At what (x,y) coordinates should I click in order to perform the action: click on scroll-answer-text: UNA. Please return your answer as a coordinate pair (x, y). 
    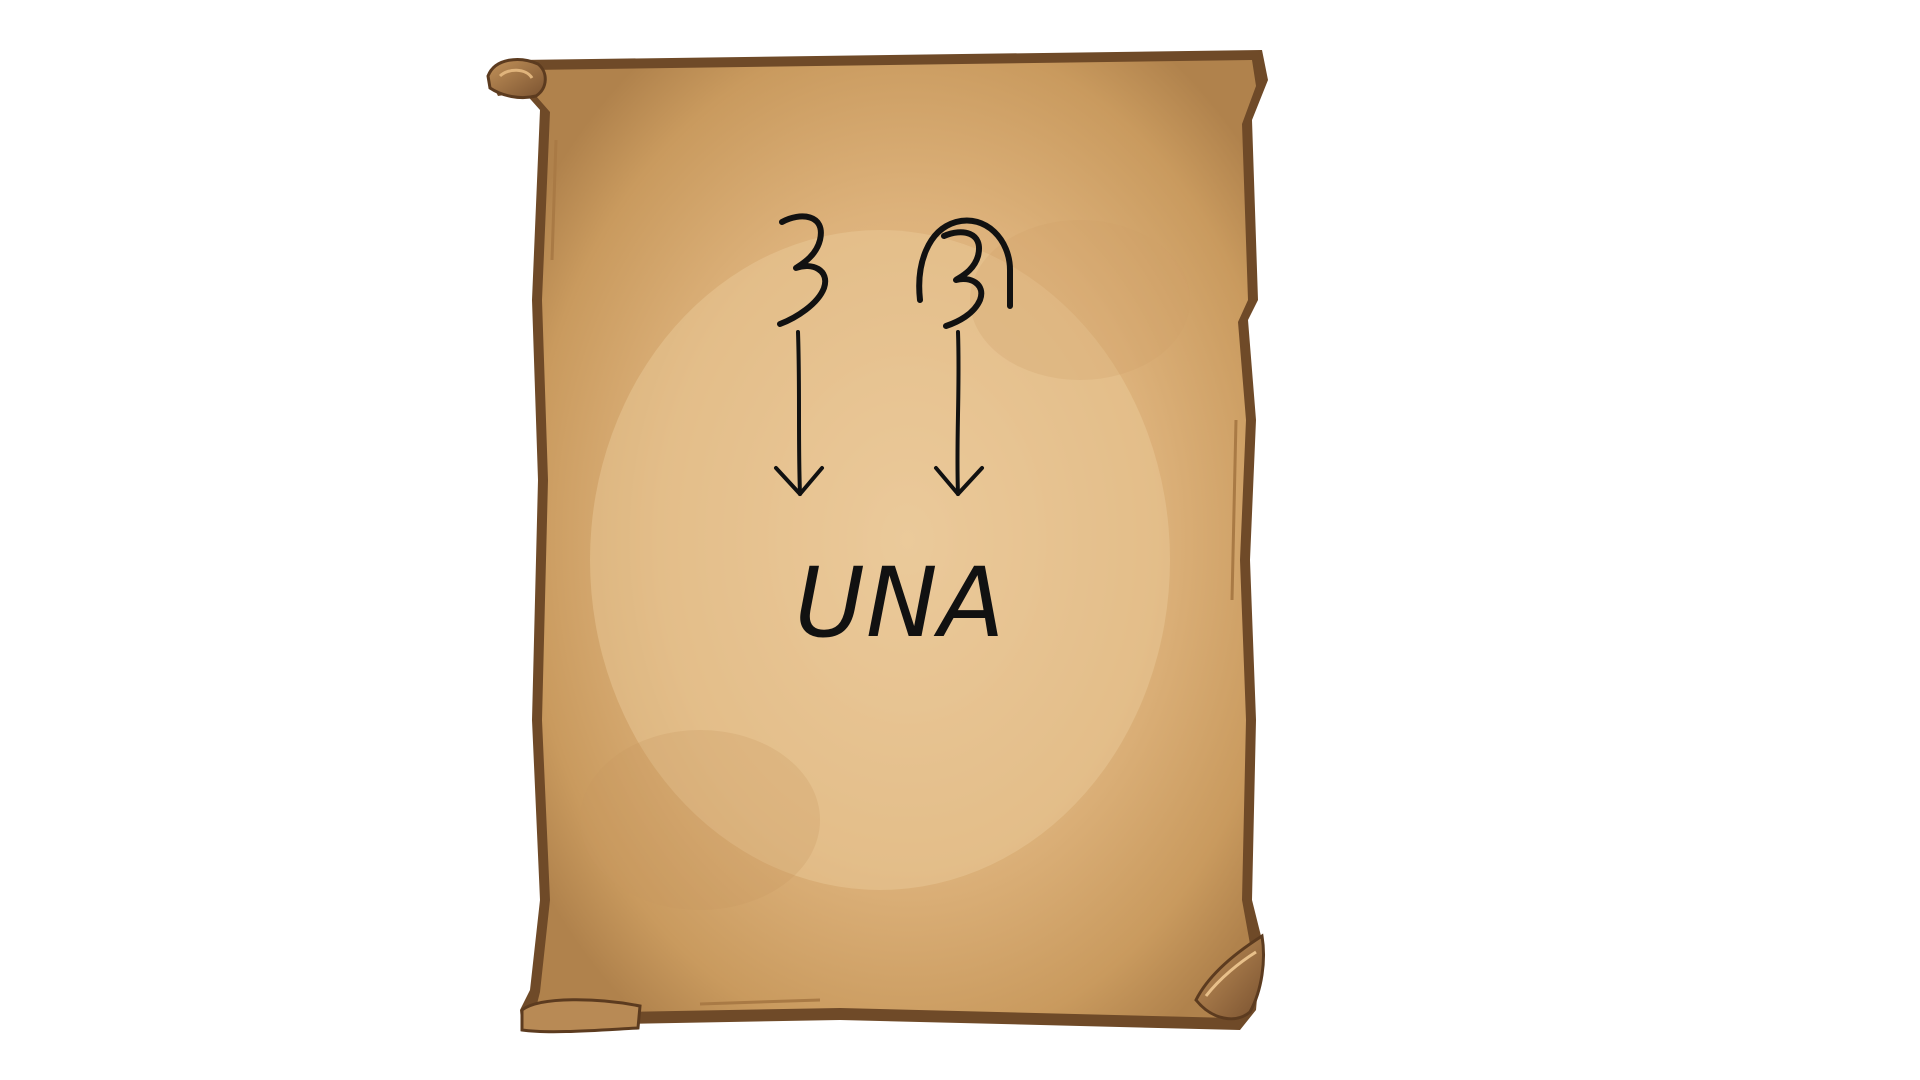
    Looking at the image, I should click on (900, 603).